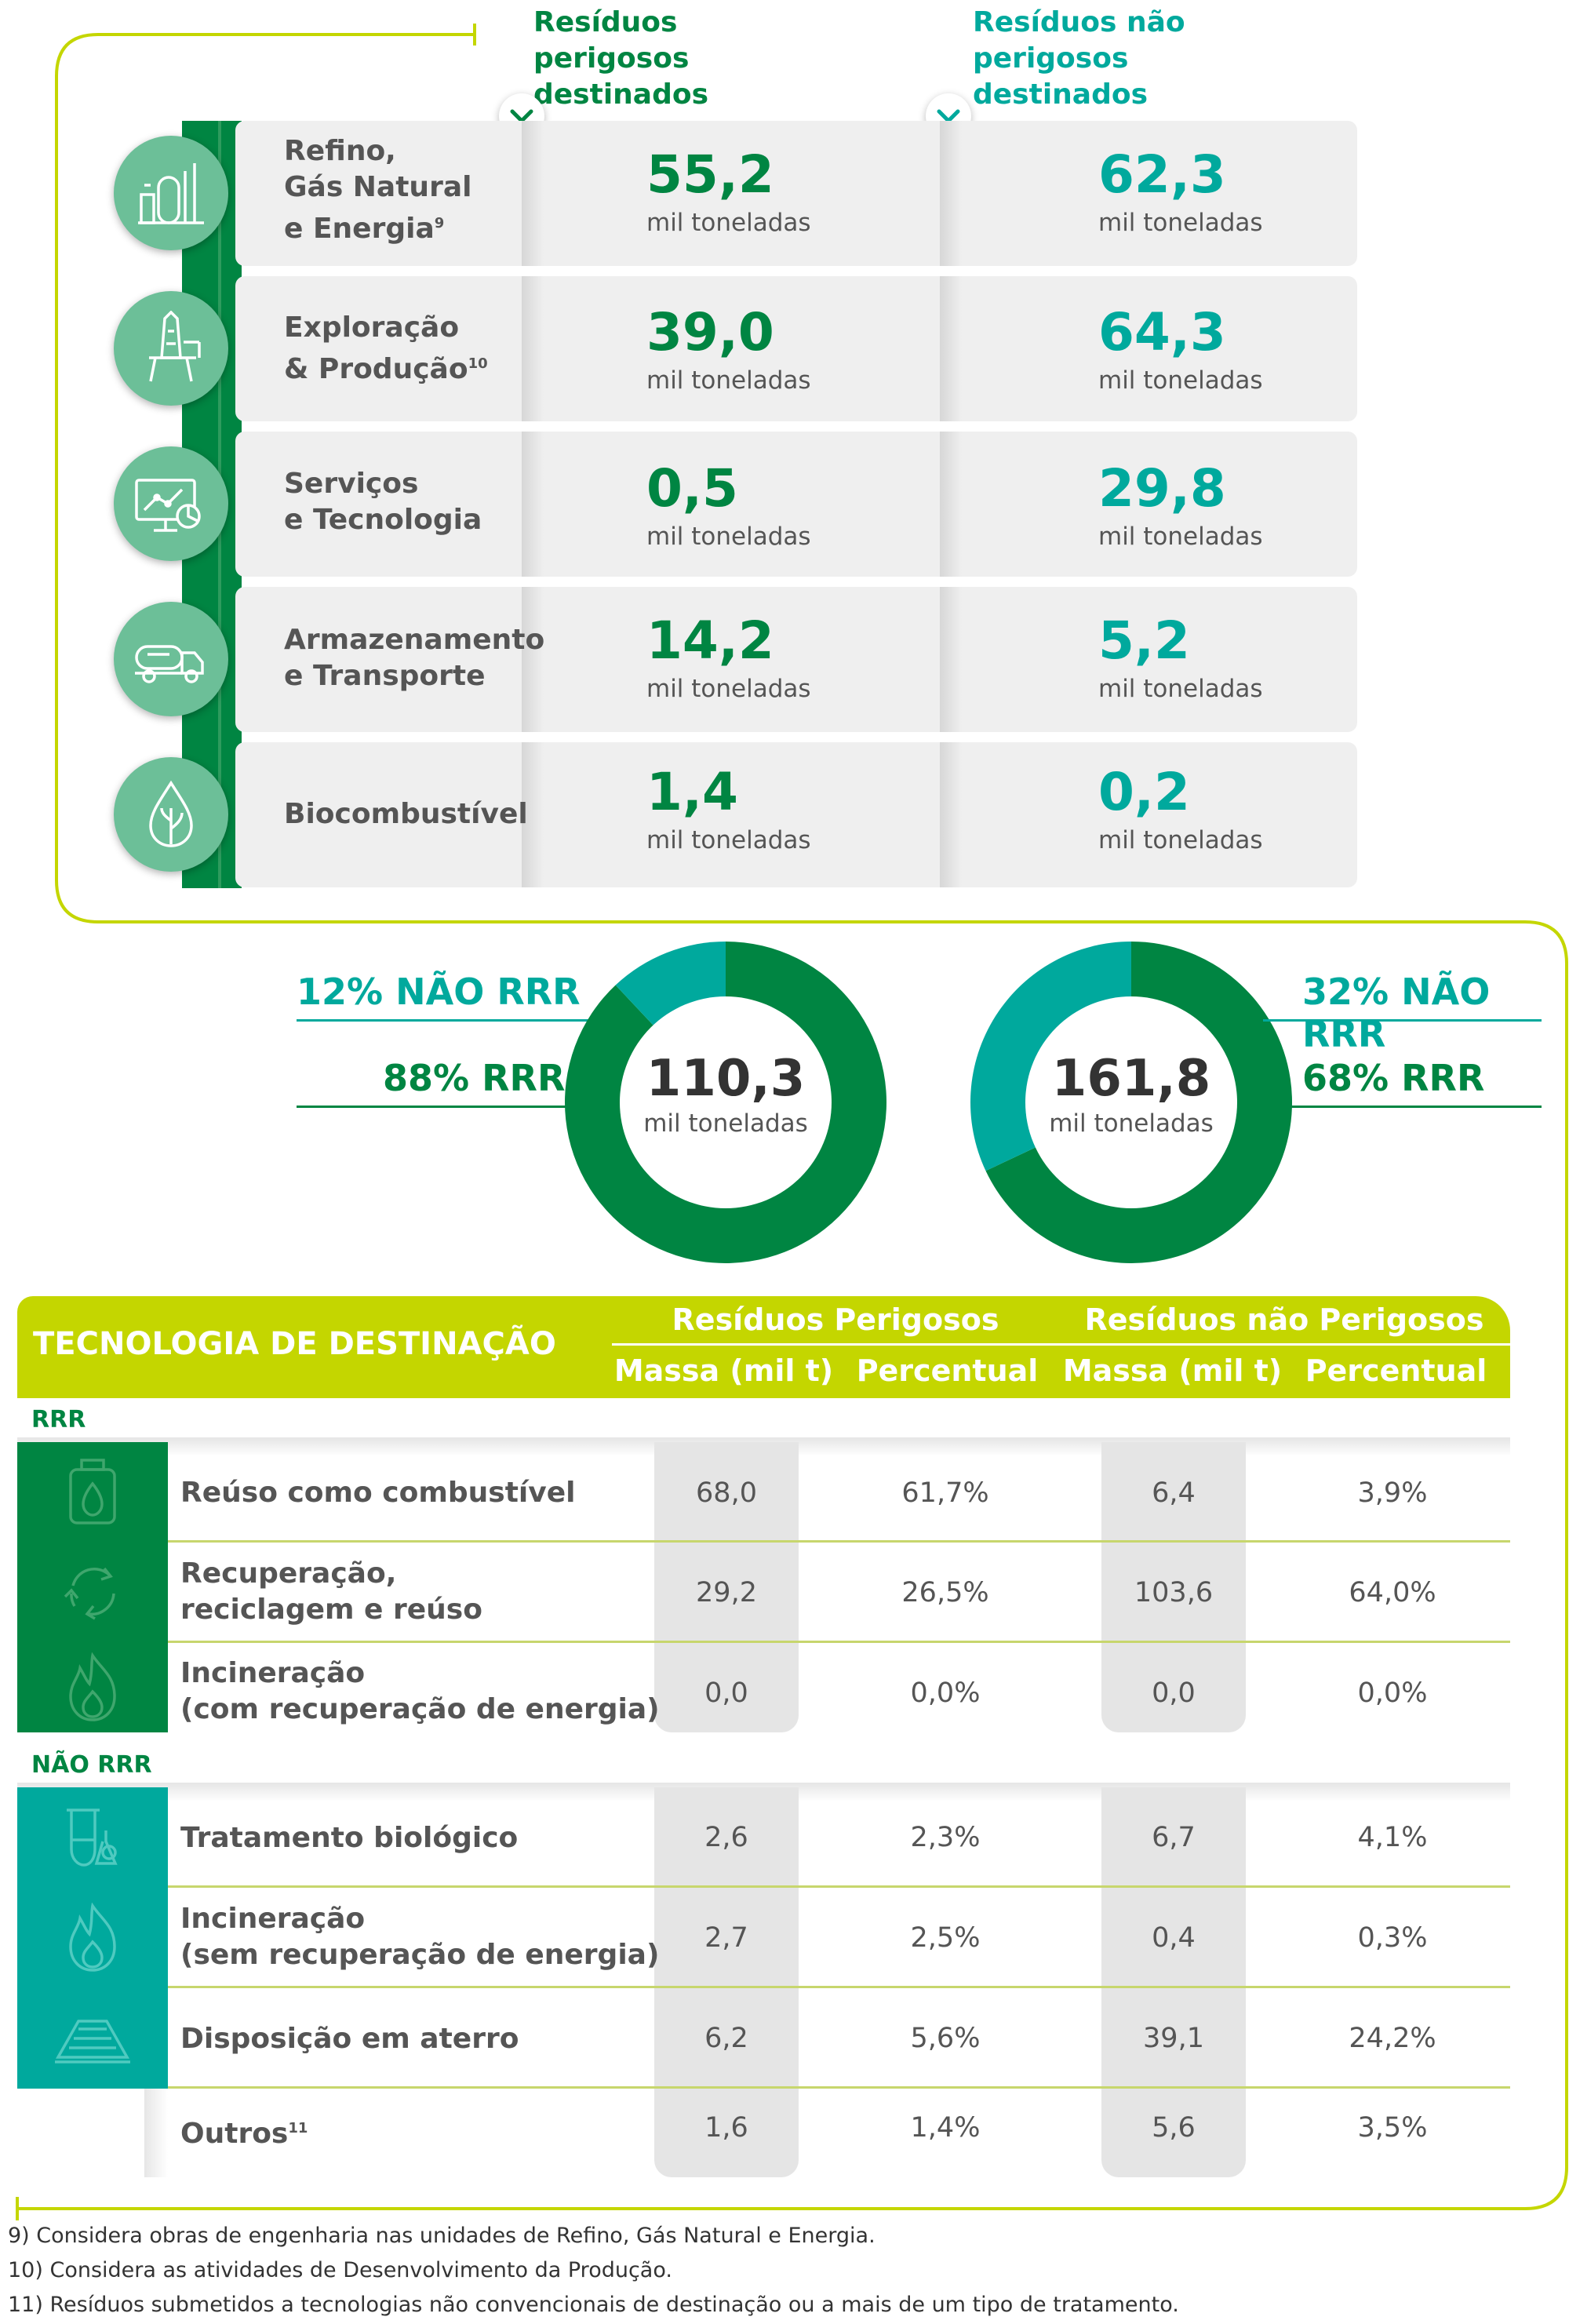 This screenshot has width=1569, height=2324. Describe the element at coordinates (378, 190) in the screenshot. I see `segment-label: Refino, Gás Natural e Energia9` at that location.